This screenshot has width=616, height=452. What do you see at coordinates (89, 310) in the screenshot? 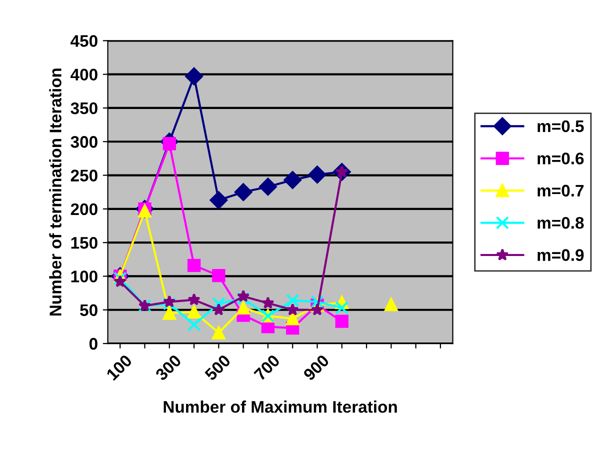
I see `y-tick-label: 50` at bounding box center [89, 310].